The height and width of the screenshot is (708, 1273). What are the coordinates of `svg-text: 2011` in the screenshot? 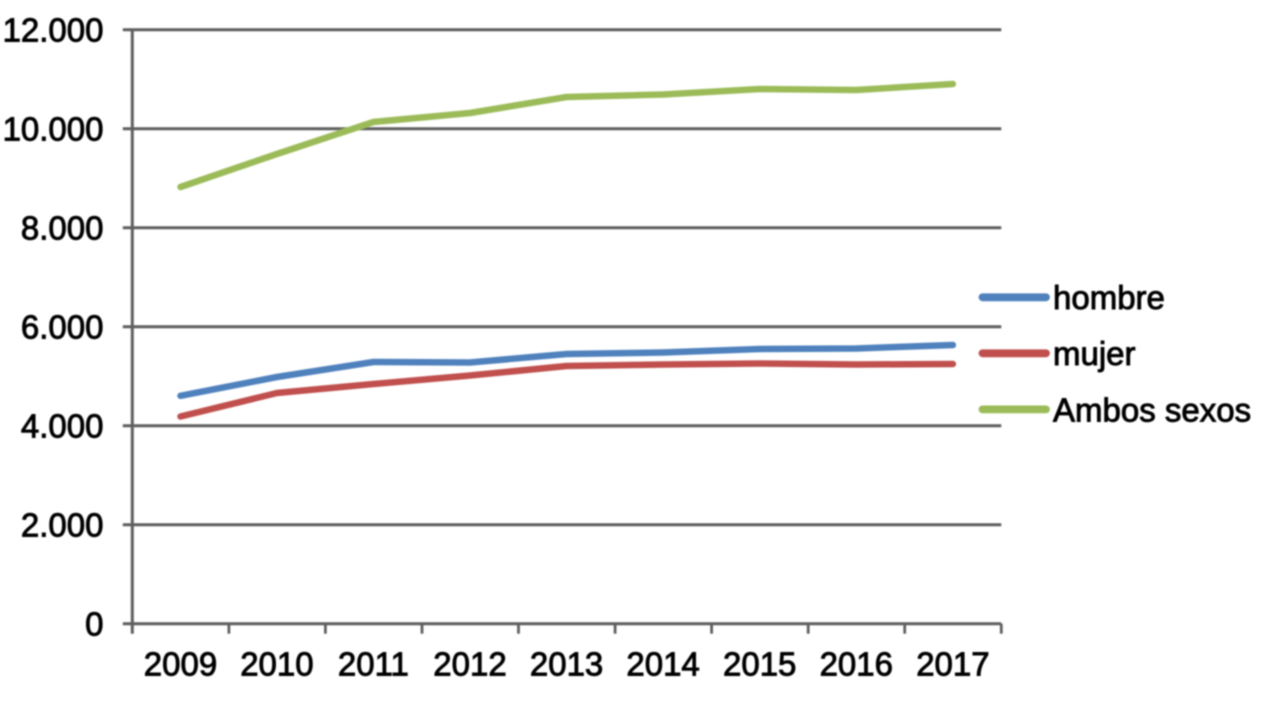 It's located at (373, 664).